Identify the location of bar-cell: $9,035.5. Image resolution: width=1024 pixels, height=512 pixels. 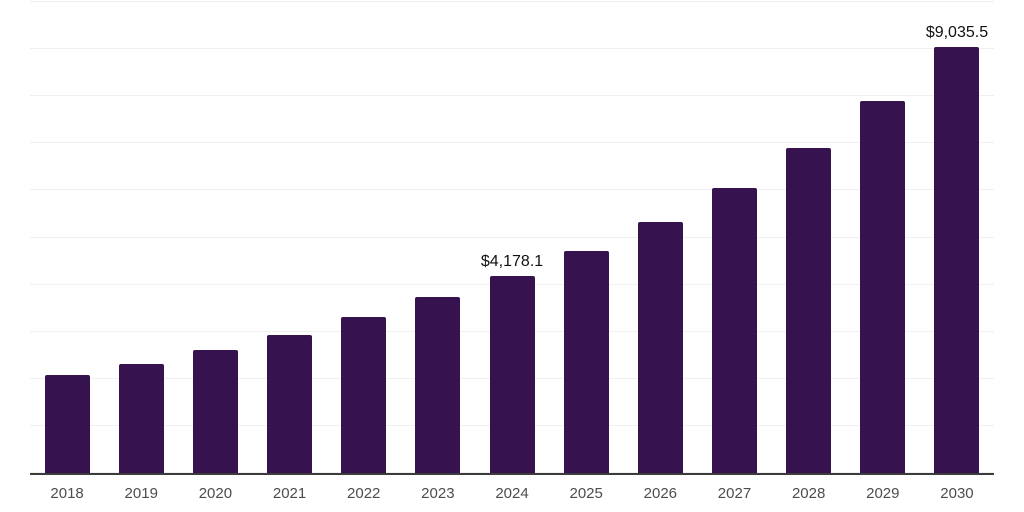
(957, 237).